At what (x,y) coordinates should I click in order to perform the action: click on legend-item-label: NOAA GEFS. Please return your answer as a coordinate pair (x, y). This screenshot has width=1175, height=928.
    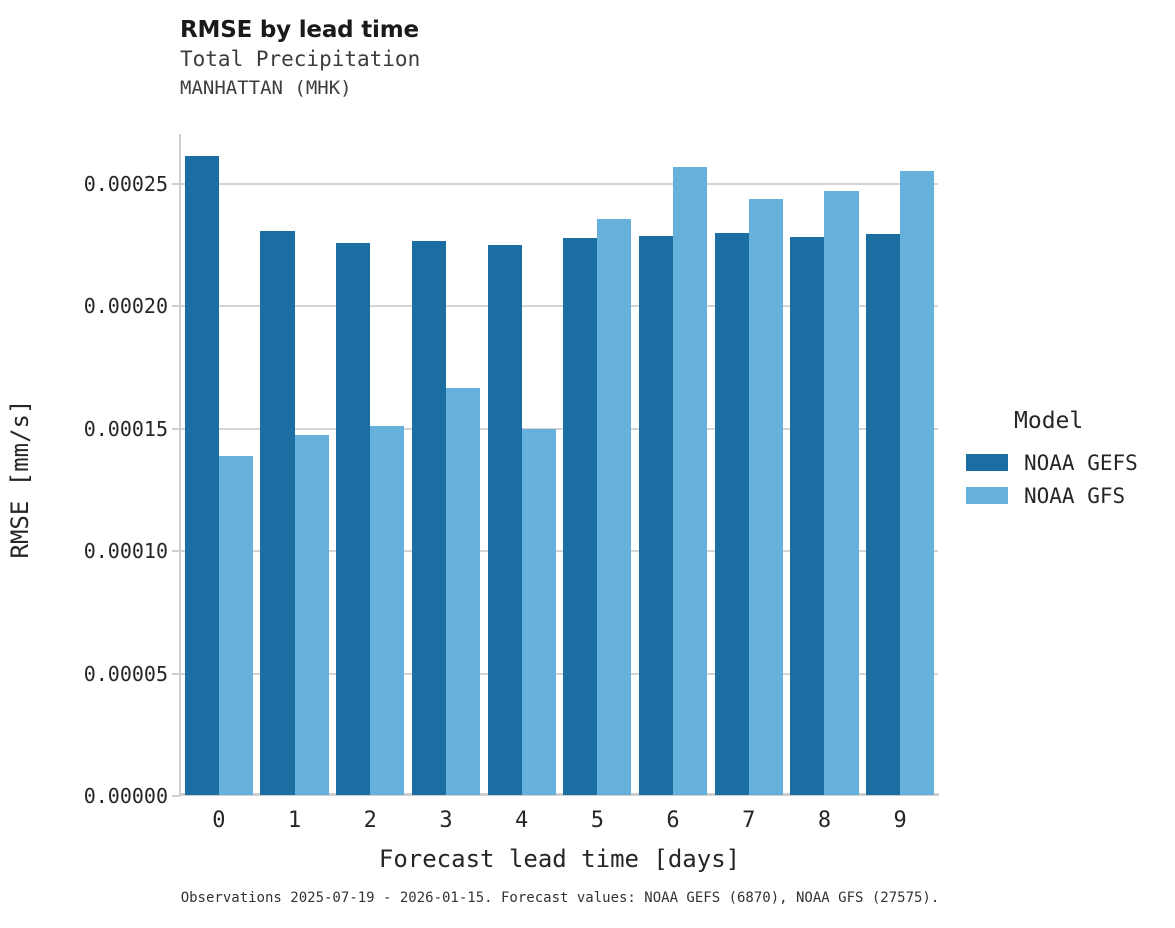
    Looking at the image, I should click on (1081, 462).